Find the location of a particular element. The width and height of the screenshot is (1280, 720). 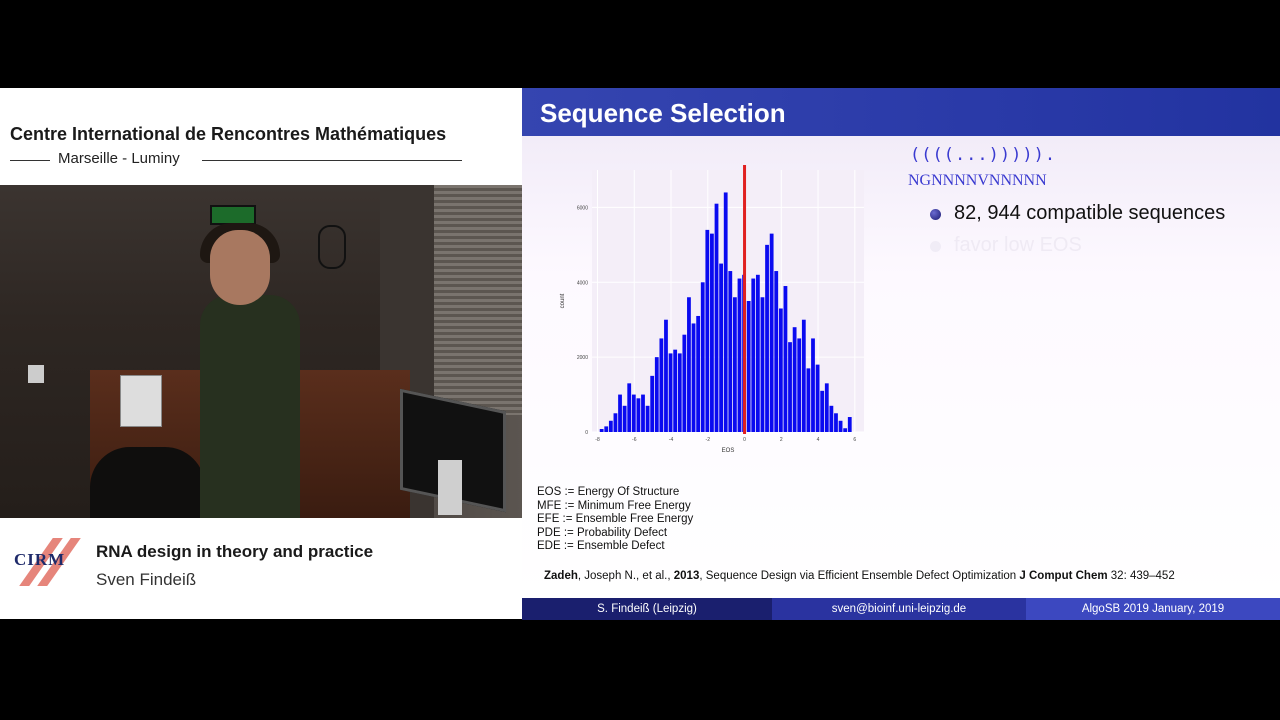

talk-title: RNA design in theory and practice is located at coordinates (235, 551).